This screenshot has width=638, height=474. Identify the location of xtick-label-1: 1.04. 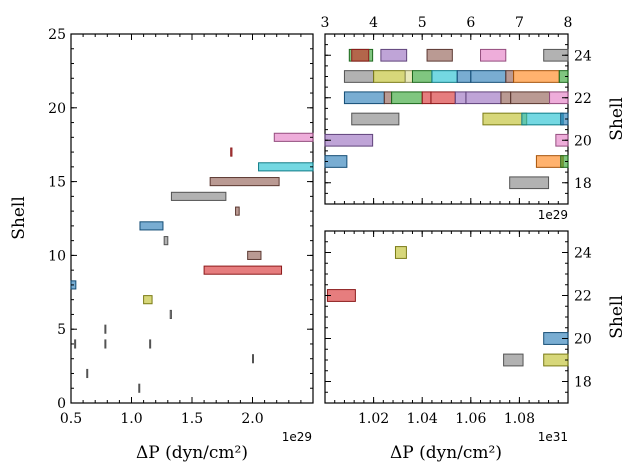
(422, 419).